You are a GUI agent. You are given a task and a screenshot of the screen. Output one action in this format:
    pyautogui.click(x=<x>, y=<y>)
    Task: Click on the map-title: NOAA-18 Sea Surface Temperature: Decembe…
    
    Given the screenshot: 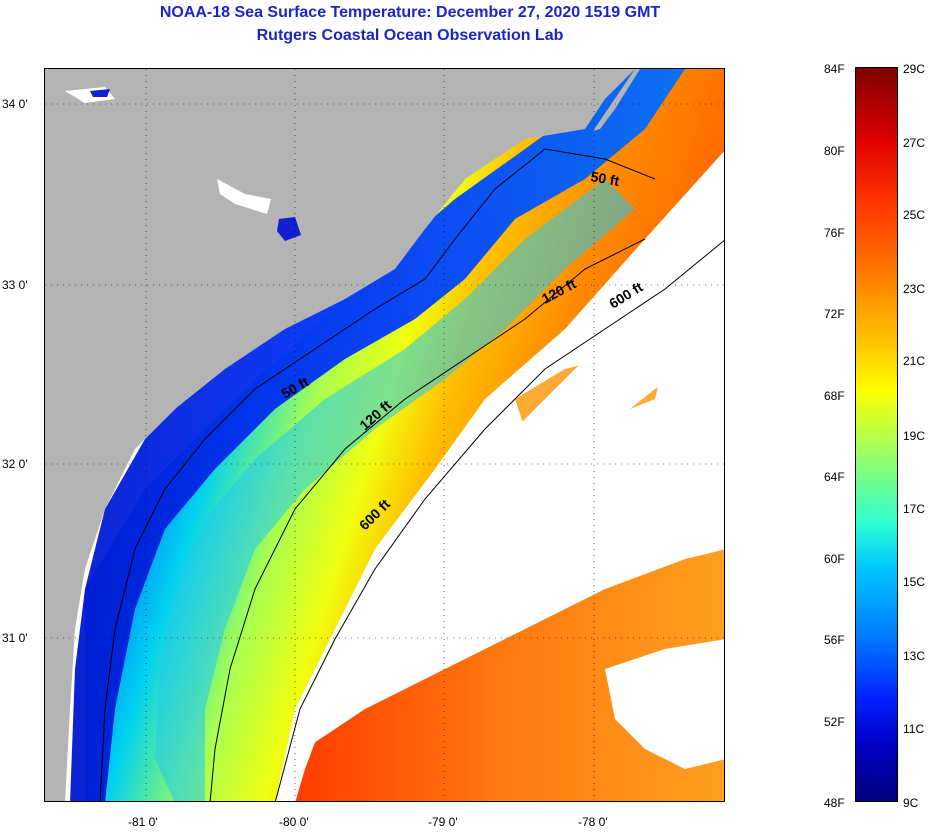 What is the action you would take?
    pyautogui.click(x=410, y=12)
    